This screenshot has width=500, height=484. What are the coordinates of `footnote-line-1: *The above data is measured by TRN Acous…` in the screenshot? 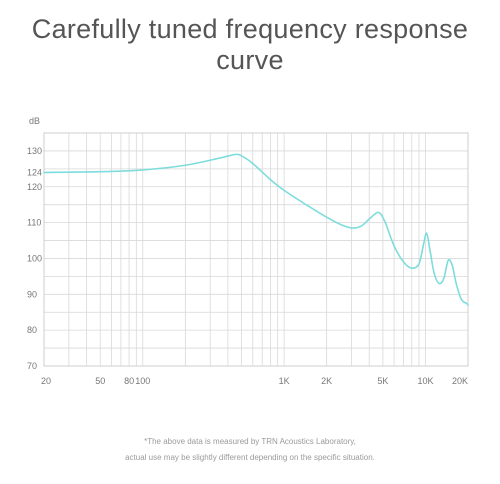 It's located at (250, 441).